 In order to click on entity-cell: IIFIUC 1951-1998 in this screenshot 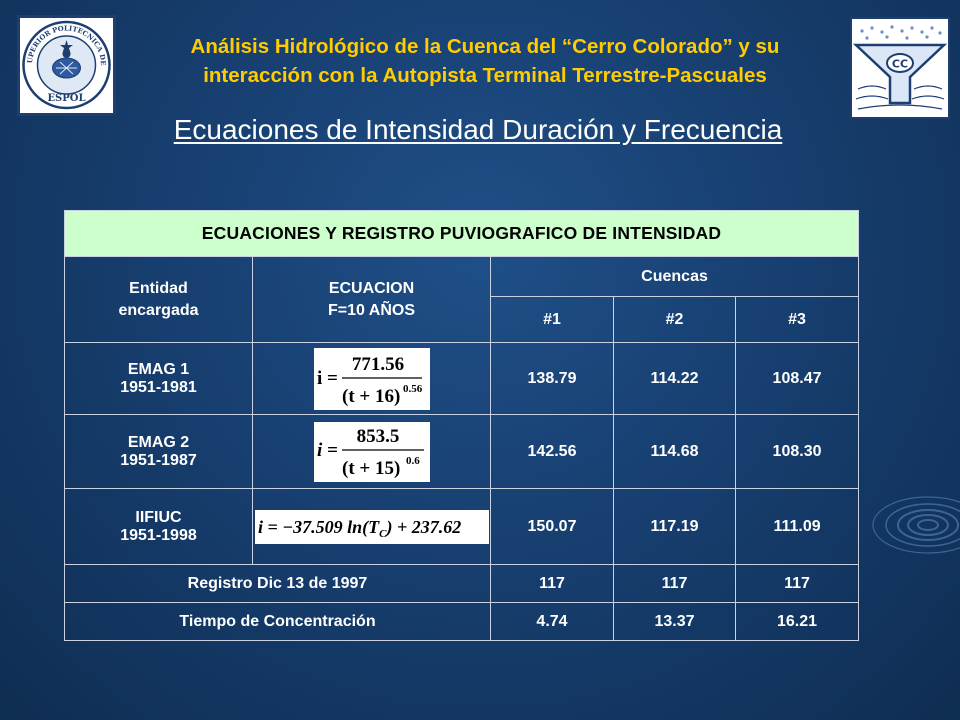, I will do `click(158, 526)`.